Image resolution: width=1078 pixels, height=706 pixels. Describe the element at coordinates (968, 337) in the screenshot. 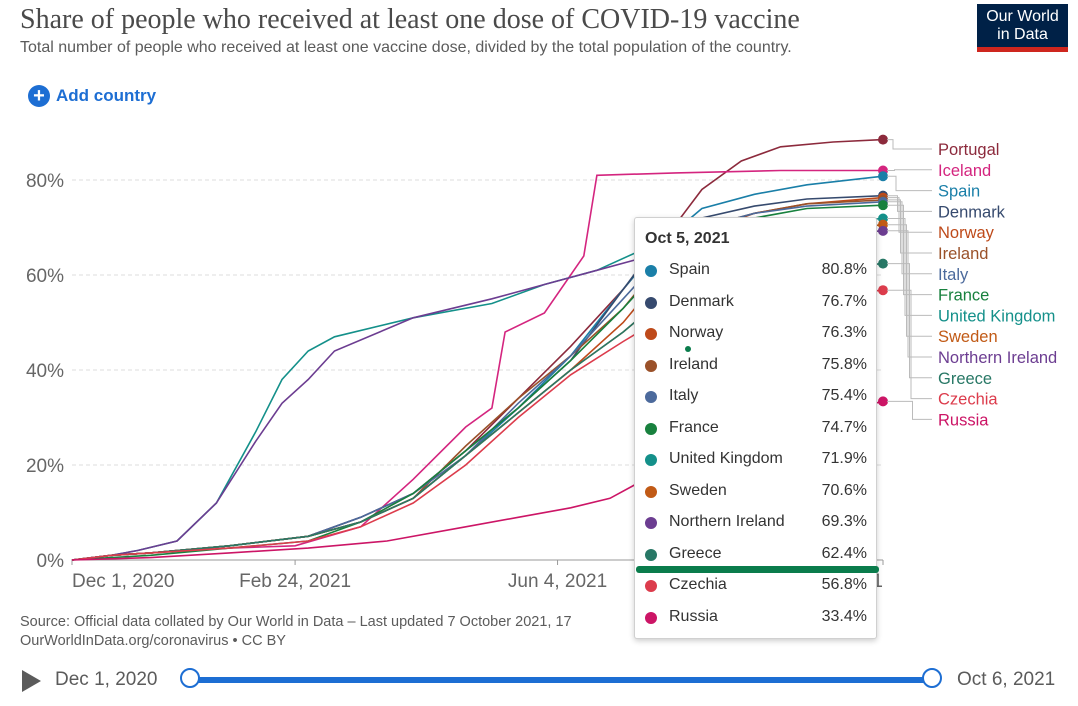

I see `legend-label-sweden: Sweden` at that location.